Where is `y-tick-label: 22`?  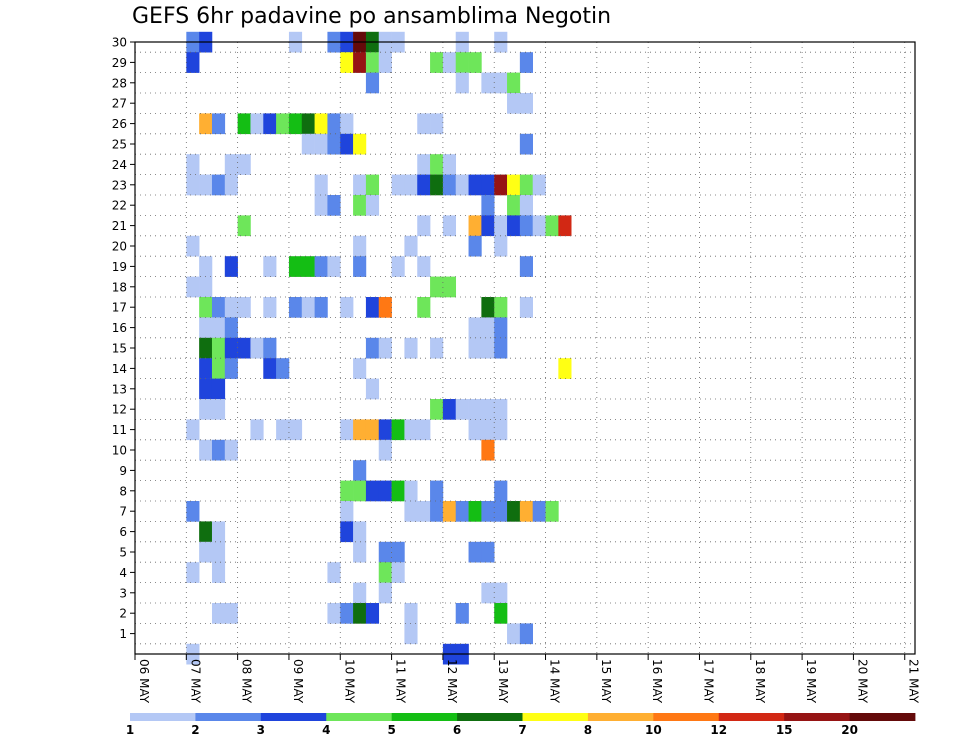
y-tick-label: 22 is located at coordinates (119, 206).